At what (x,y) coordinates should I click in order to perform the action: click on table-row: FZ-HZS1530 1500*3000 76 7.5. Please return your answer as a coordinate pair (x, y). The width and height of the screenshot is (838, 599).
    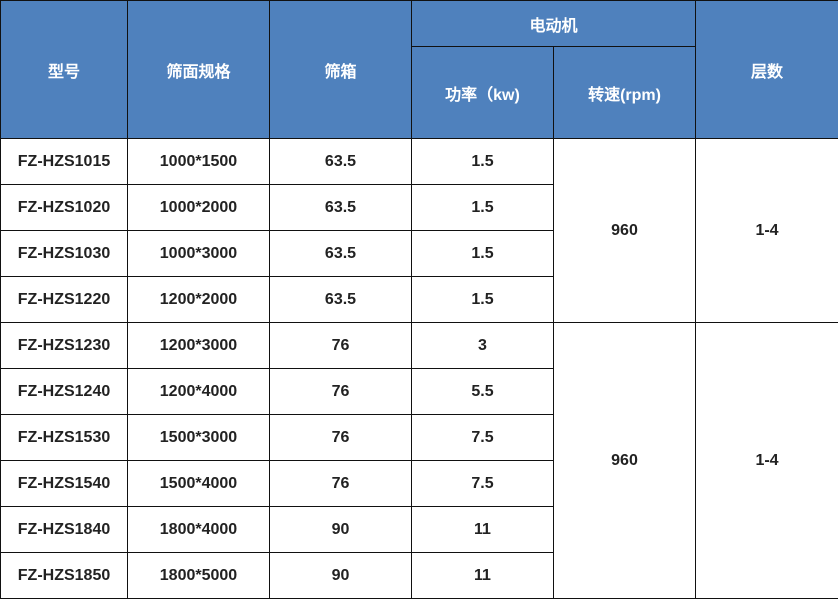
    Looking at the image, I should click on (419, 437).